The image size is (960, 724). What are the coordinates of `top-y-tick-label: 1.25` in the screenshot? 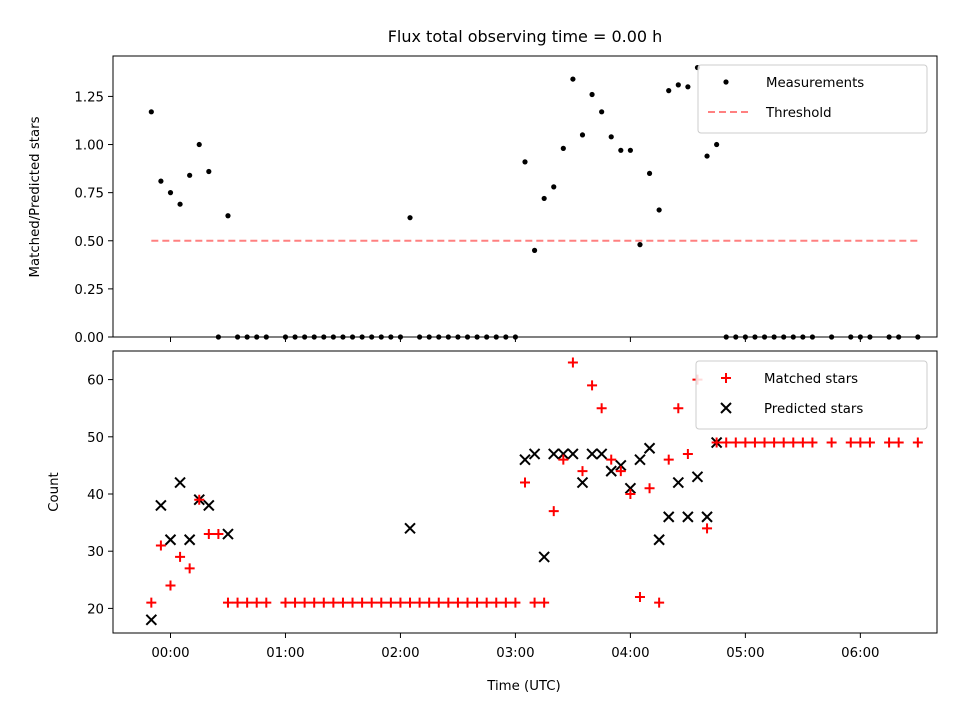 It's located at (89, 97).